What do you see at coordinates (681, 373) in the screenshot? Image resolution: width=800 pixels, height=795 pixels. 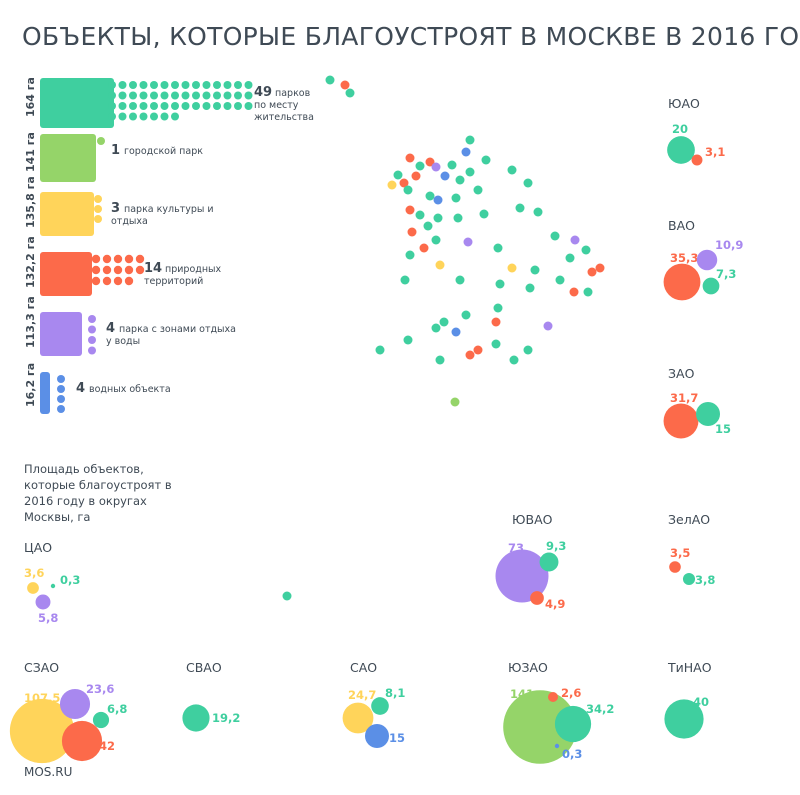 I see `district-name: ЗАО` at bounding box center [681, 373].